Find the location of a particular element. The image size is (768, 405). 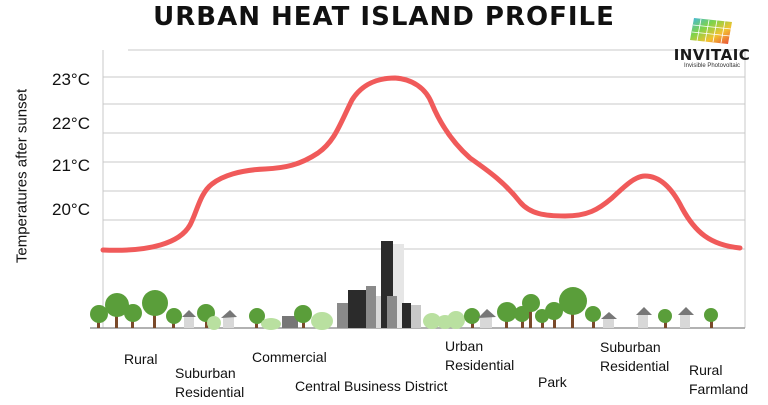

zone-label-line: Rural is located at coordinates (706, 370).